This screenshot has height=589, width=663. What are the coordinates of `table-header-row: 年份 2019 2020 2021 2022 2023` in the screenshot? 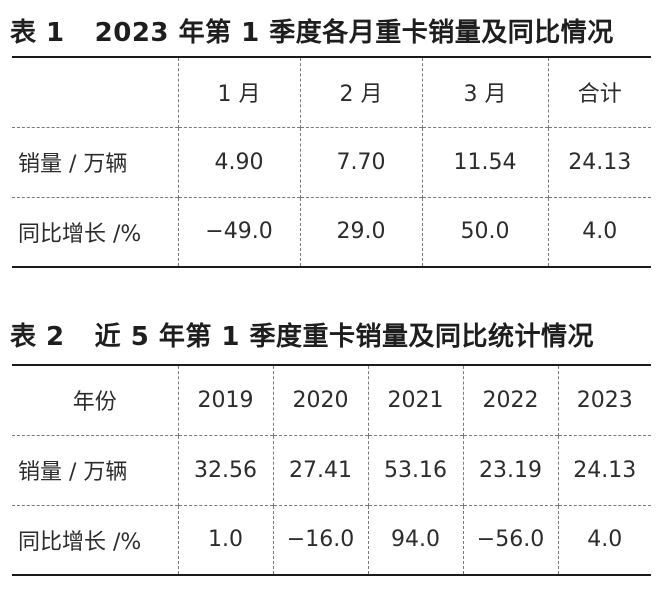 It's located at (331, 400).